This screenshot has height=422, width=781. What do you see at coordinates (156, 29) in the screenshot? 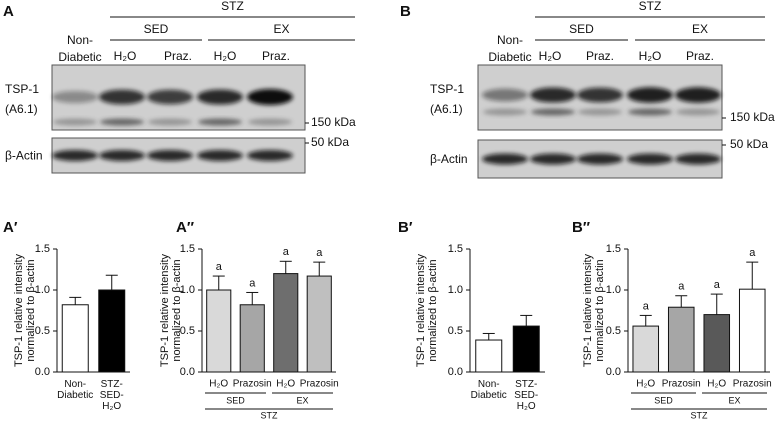
I see `subgroup-label: SED` at bounding box center [156, 29].